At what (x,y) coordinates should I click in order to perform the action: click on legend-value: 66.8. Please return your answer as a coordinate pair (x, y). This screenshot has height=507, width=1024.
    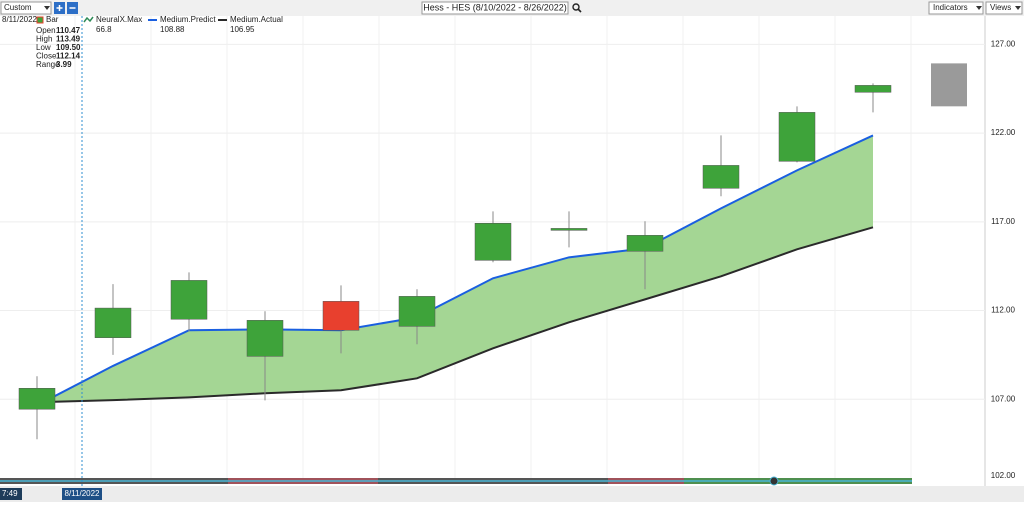
    Looking at the image, I should click on (104, 29).